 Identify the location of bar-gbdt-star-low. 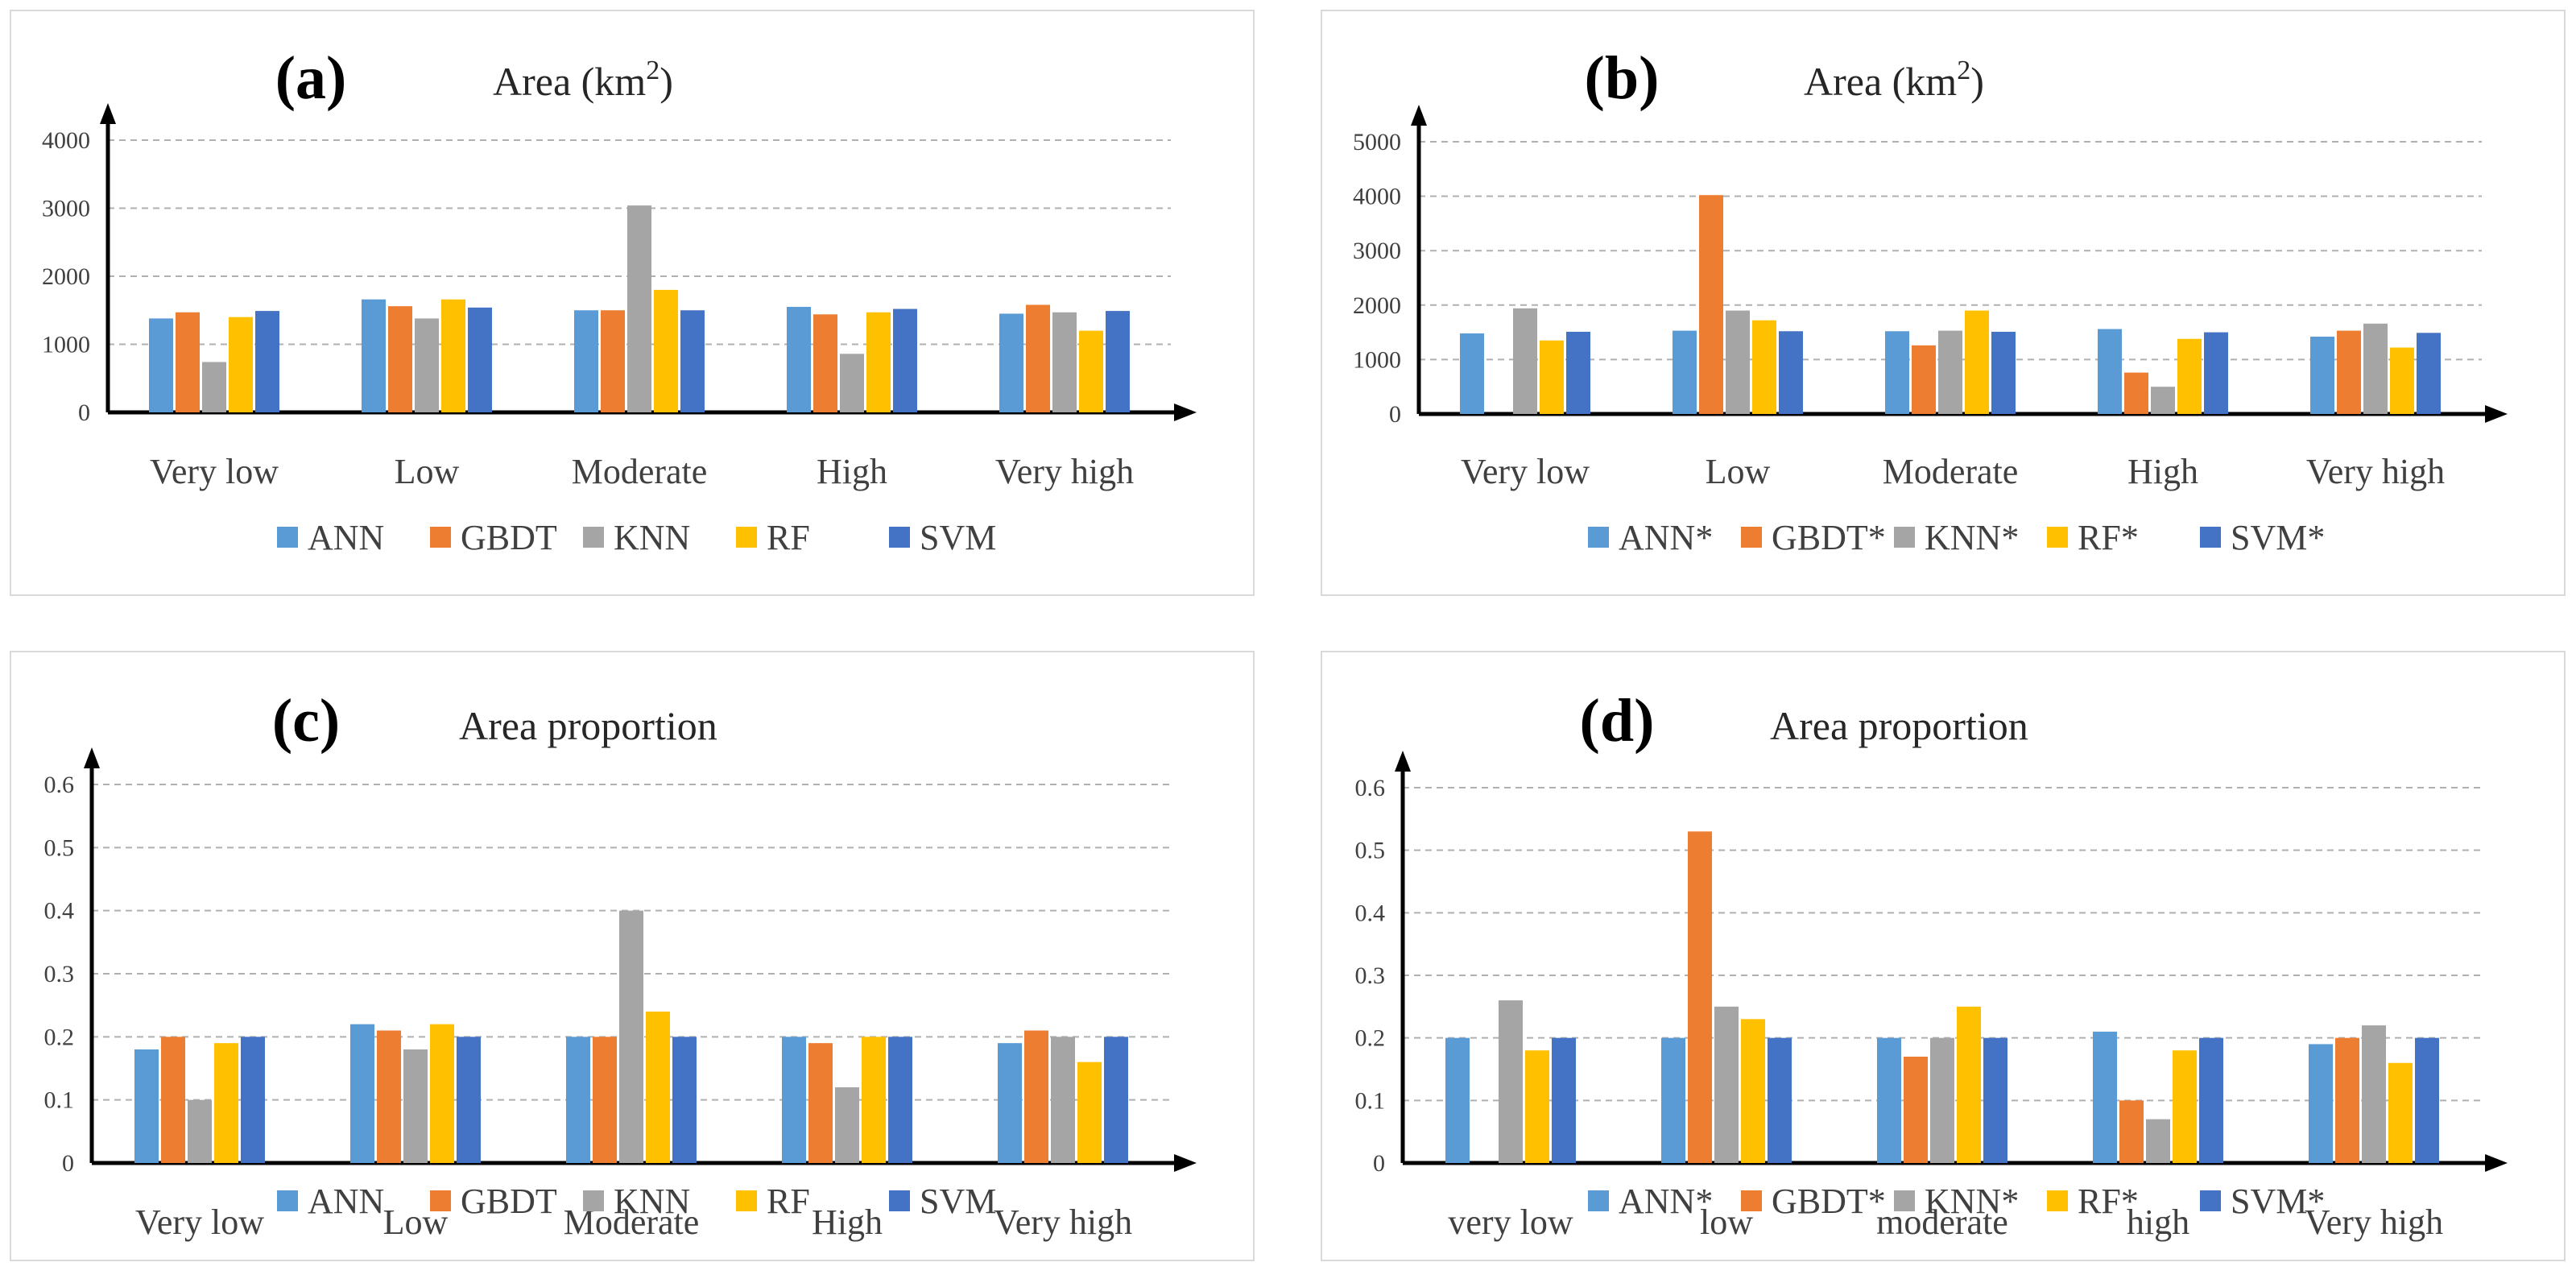
(1711, 305).